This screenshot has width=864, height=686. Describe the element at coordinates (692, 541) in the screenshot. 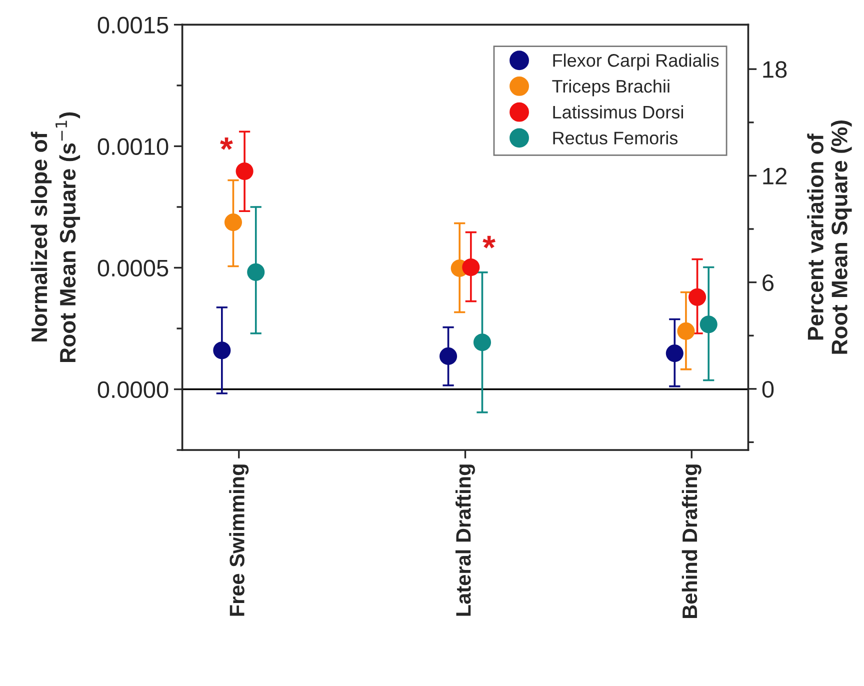

I see `x-tick-label: Behind Drafting` at that location.